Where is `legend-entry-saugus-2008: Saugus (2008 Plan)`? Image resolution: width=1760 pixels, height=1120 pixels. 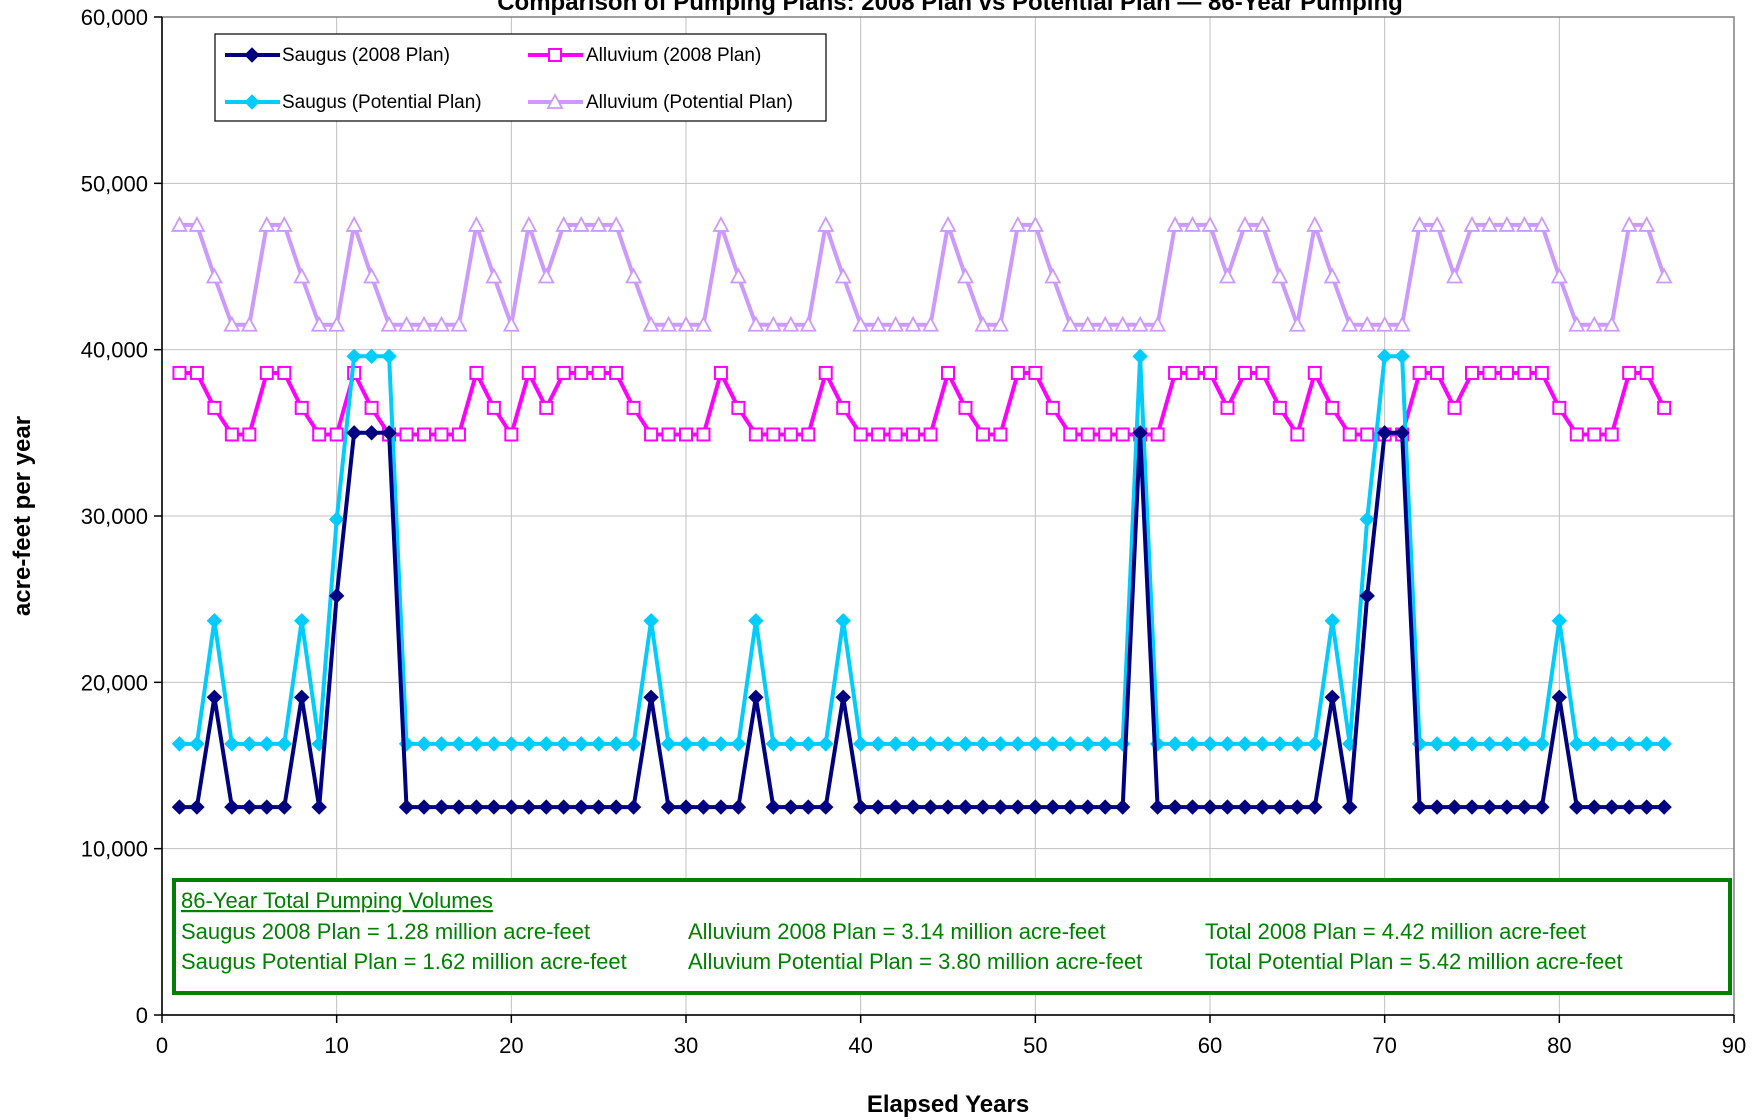 legend-entry-saugus-2008: Saugus (2008 Plan) is located at coordinates (337, 55).